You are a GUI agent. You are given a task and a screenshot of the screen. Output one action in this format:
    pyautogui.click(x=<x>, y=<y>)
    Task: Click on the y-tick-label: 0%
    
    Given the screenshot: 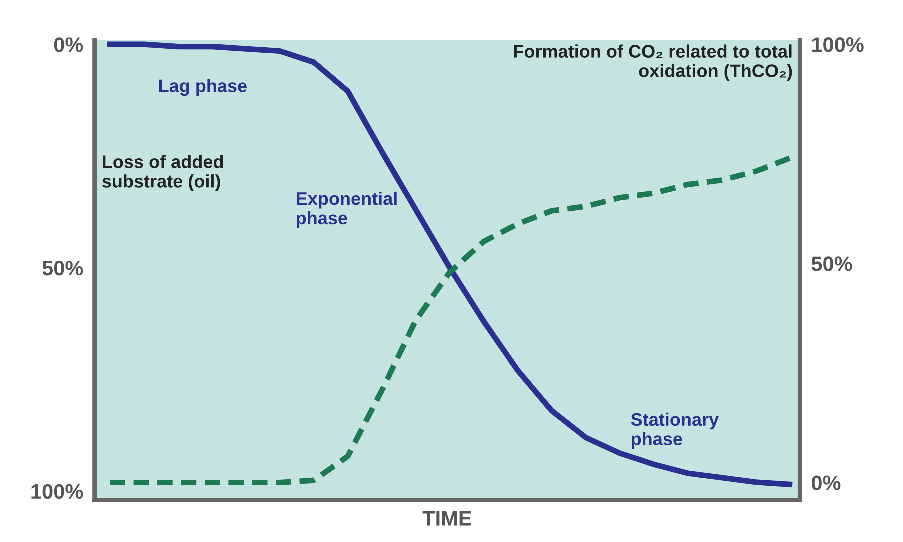 What is the action you would take?
    pyautogui.click(x=69, y=45)
    